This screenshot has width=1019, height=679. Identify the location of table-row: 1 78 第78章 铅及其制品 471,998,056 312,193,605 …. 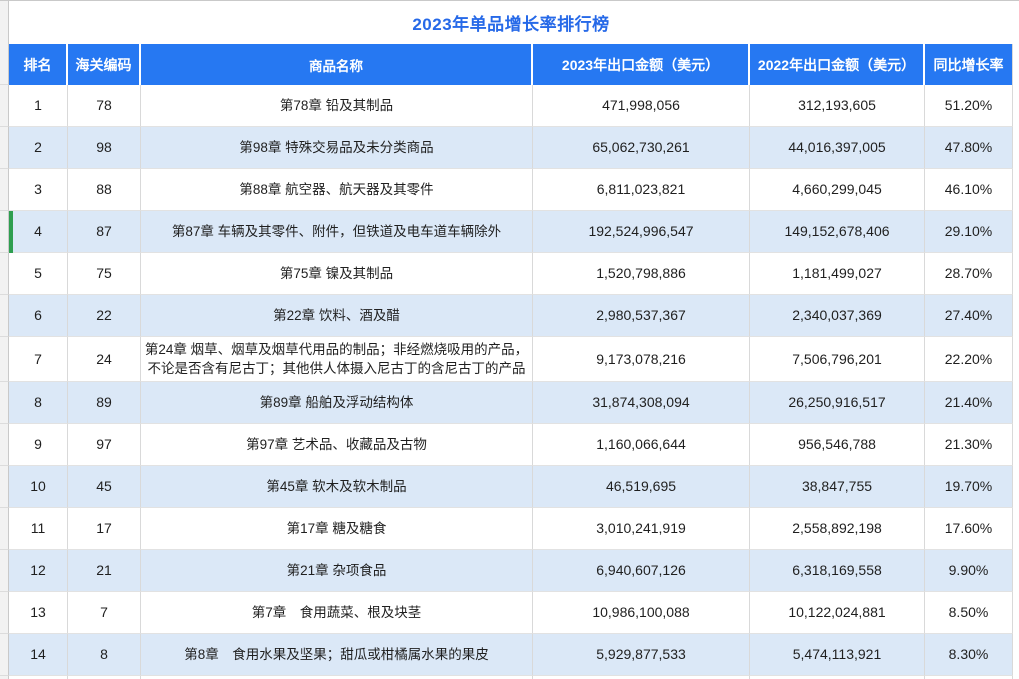
(506, 106).